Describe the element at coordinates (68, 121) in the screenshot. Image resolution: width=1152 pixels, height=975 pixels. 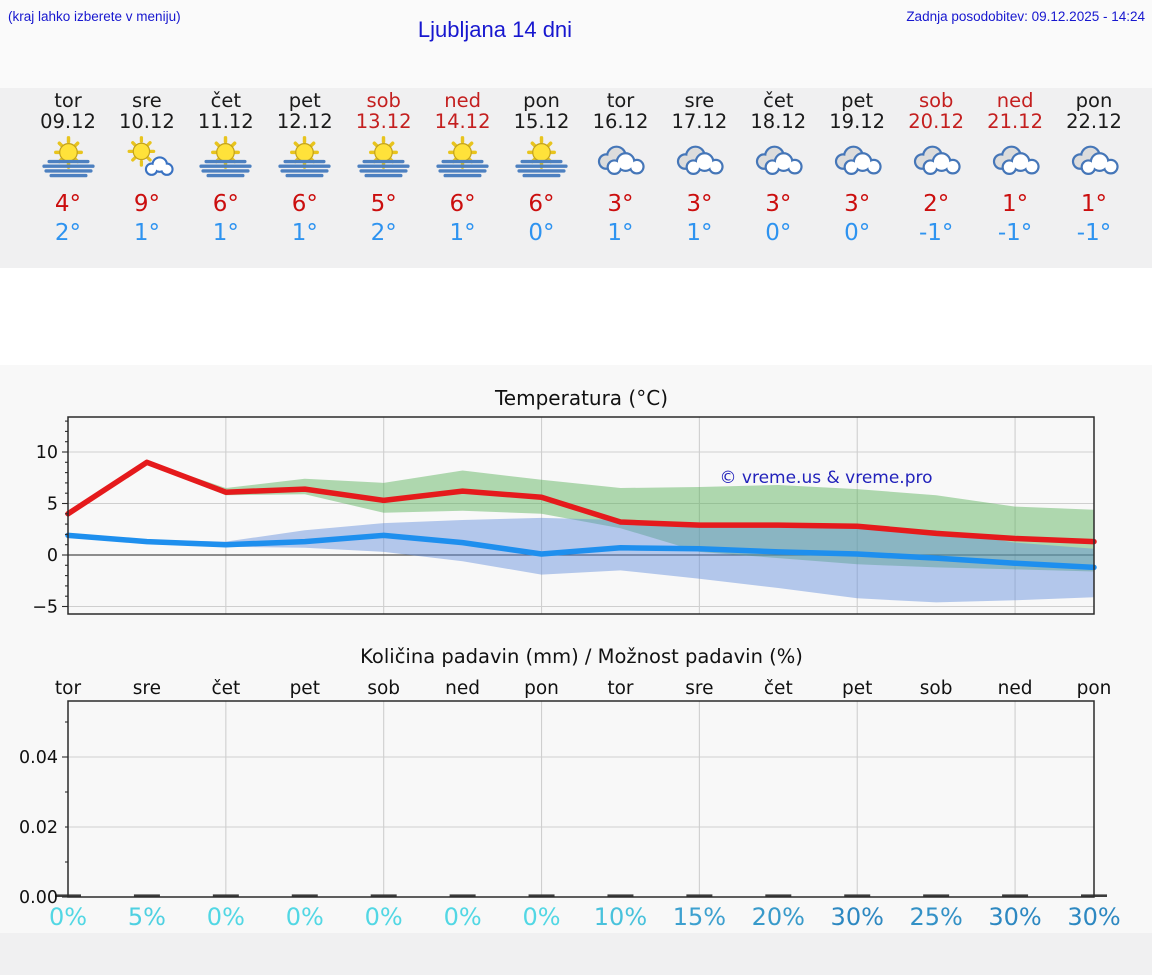
I see `day-date-label: 09.12` at that location.